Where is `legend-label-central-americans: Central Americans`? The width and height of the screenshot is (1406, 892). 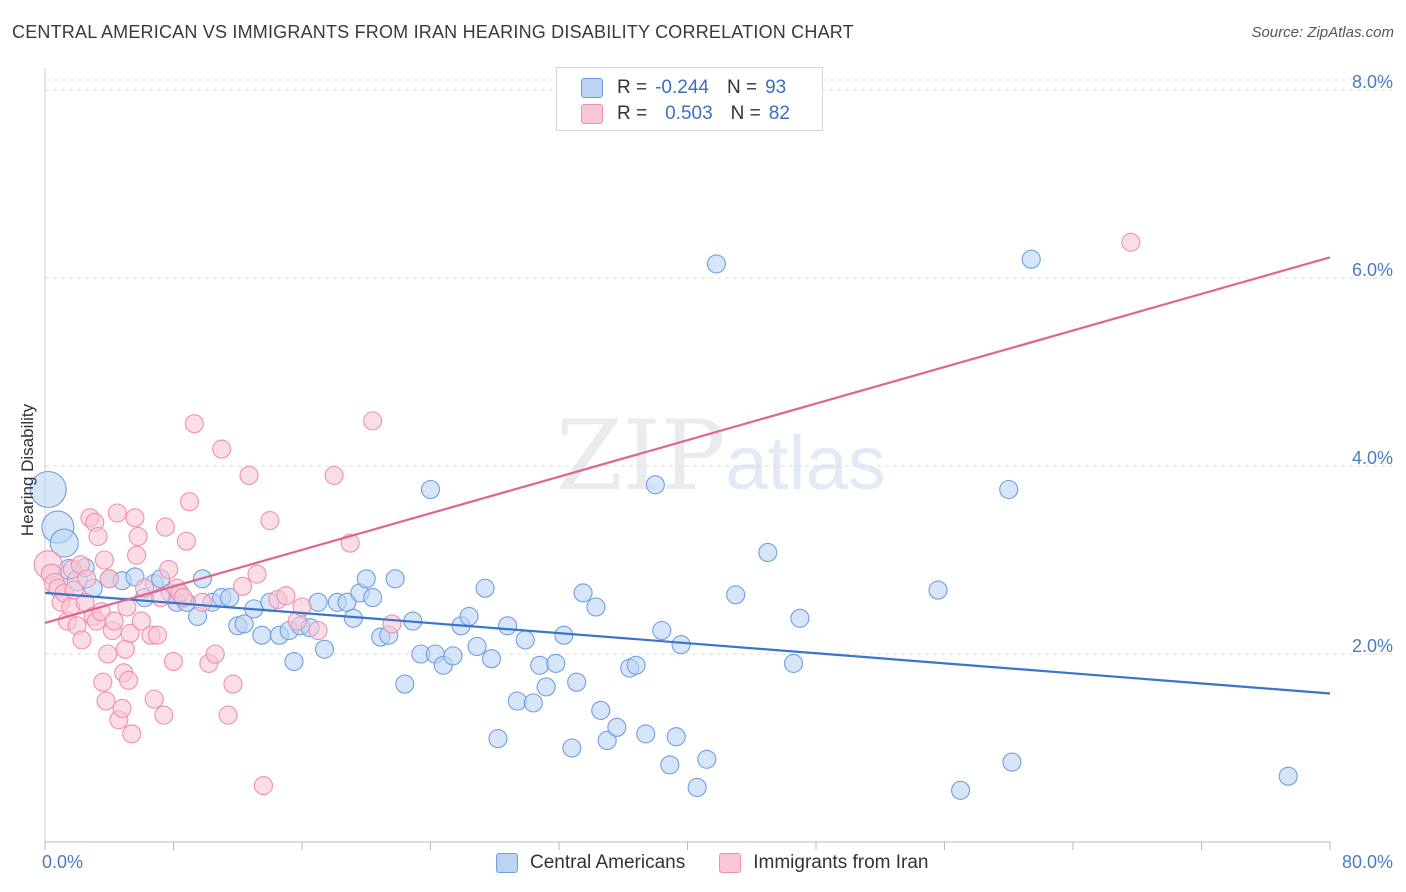 legend-label-central-americans: Central Americans is located at coordinates (608, 862).